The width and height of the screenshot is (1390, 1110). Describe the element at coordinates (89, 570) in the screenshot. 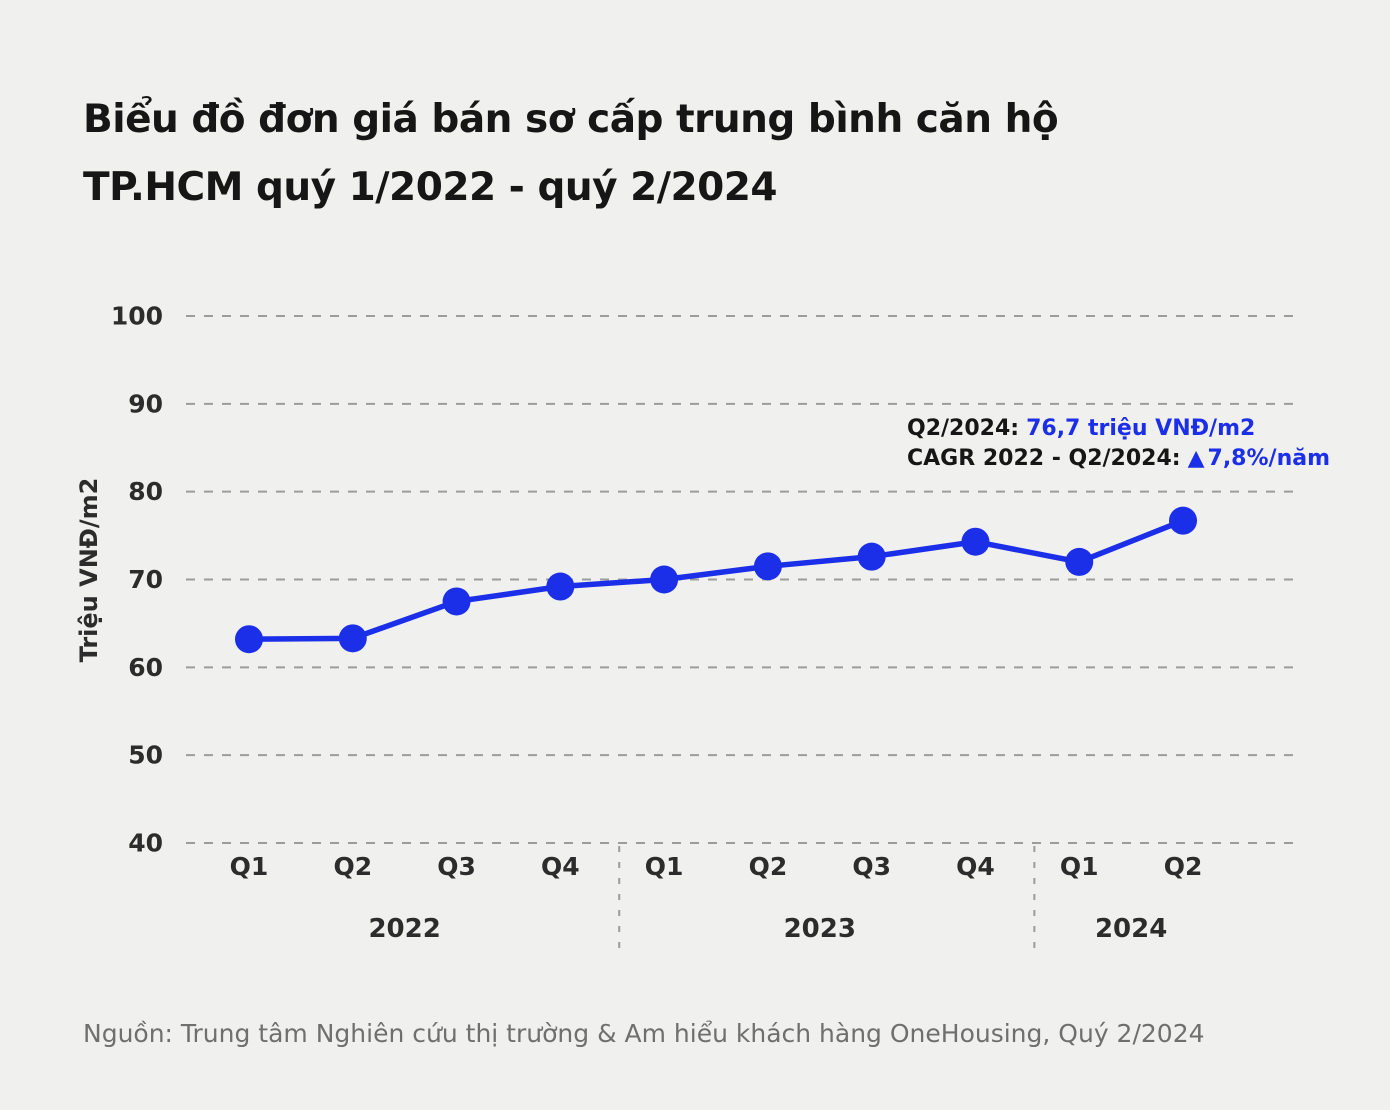

I see `y-axis-title: Triệu VNĐ/m2` at that location.